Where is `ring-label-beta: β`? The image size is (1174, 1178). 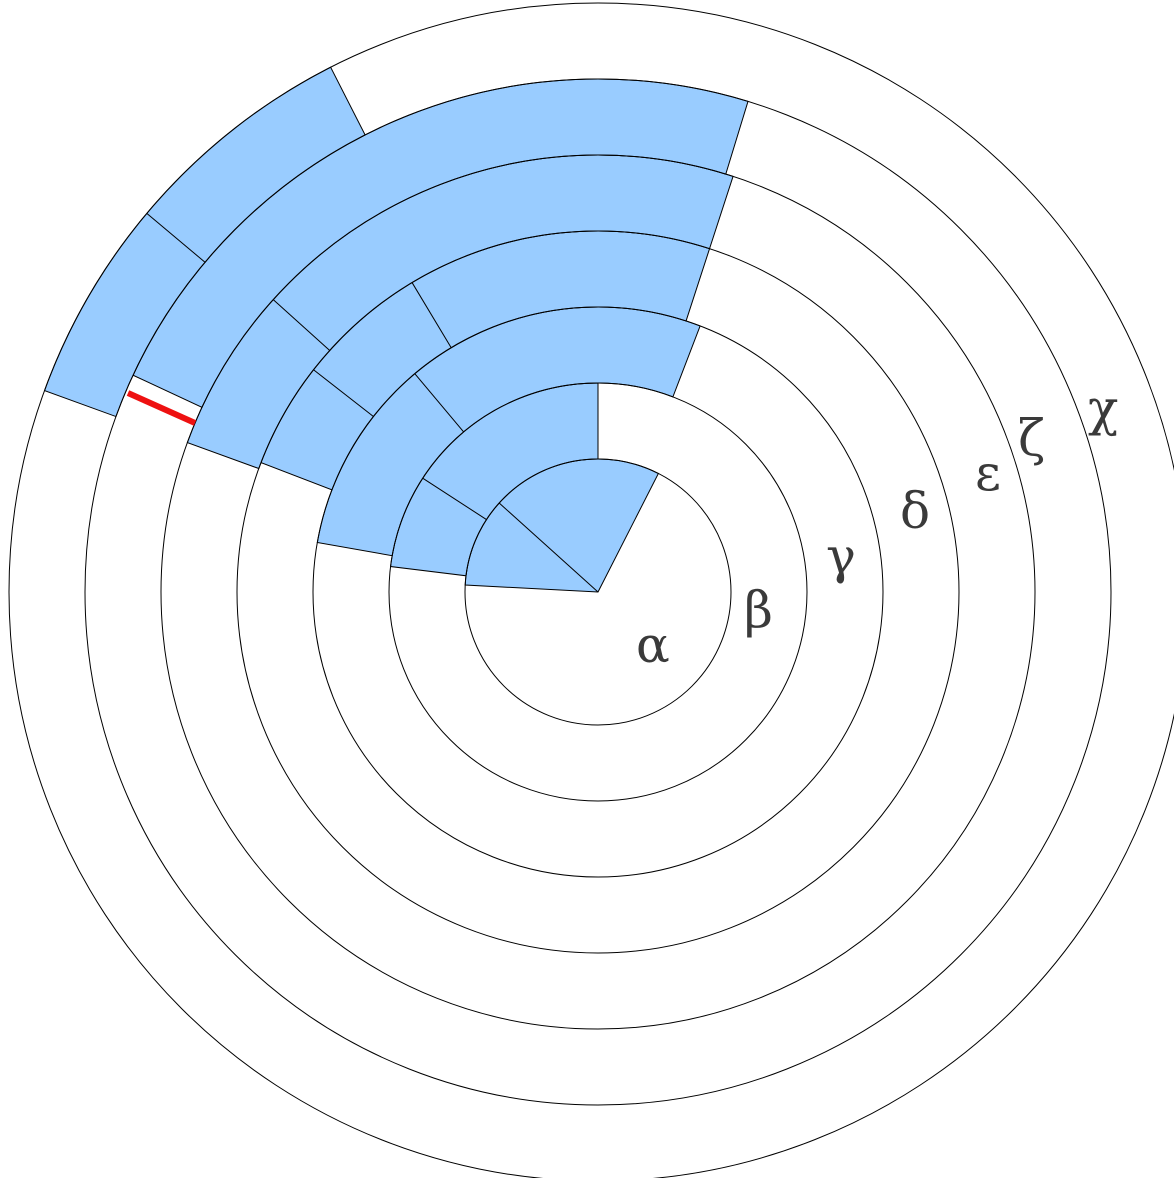 ring-label-beta: β is located at coordinates (758, 610).